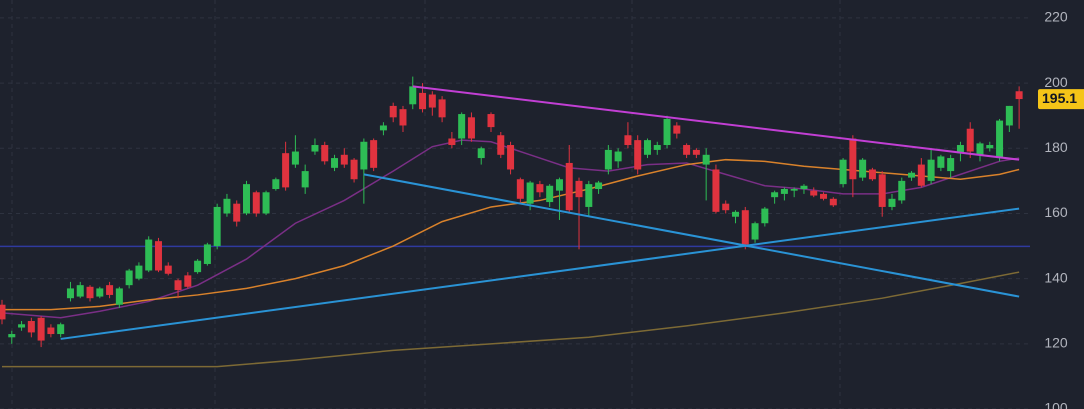  What do you see at coordinates (1056, 343) in the screenshot?
I see `y-tick-label: 120` at bounding box center [1056, 343].